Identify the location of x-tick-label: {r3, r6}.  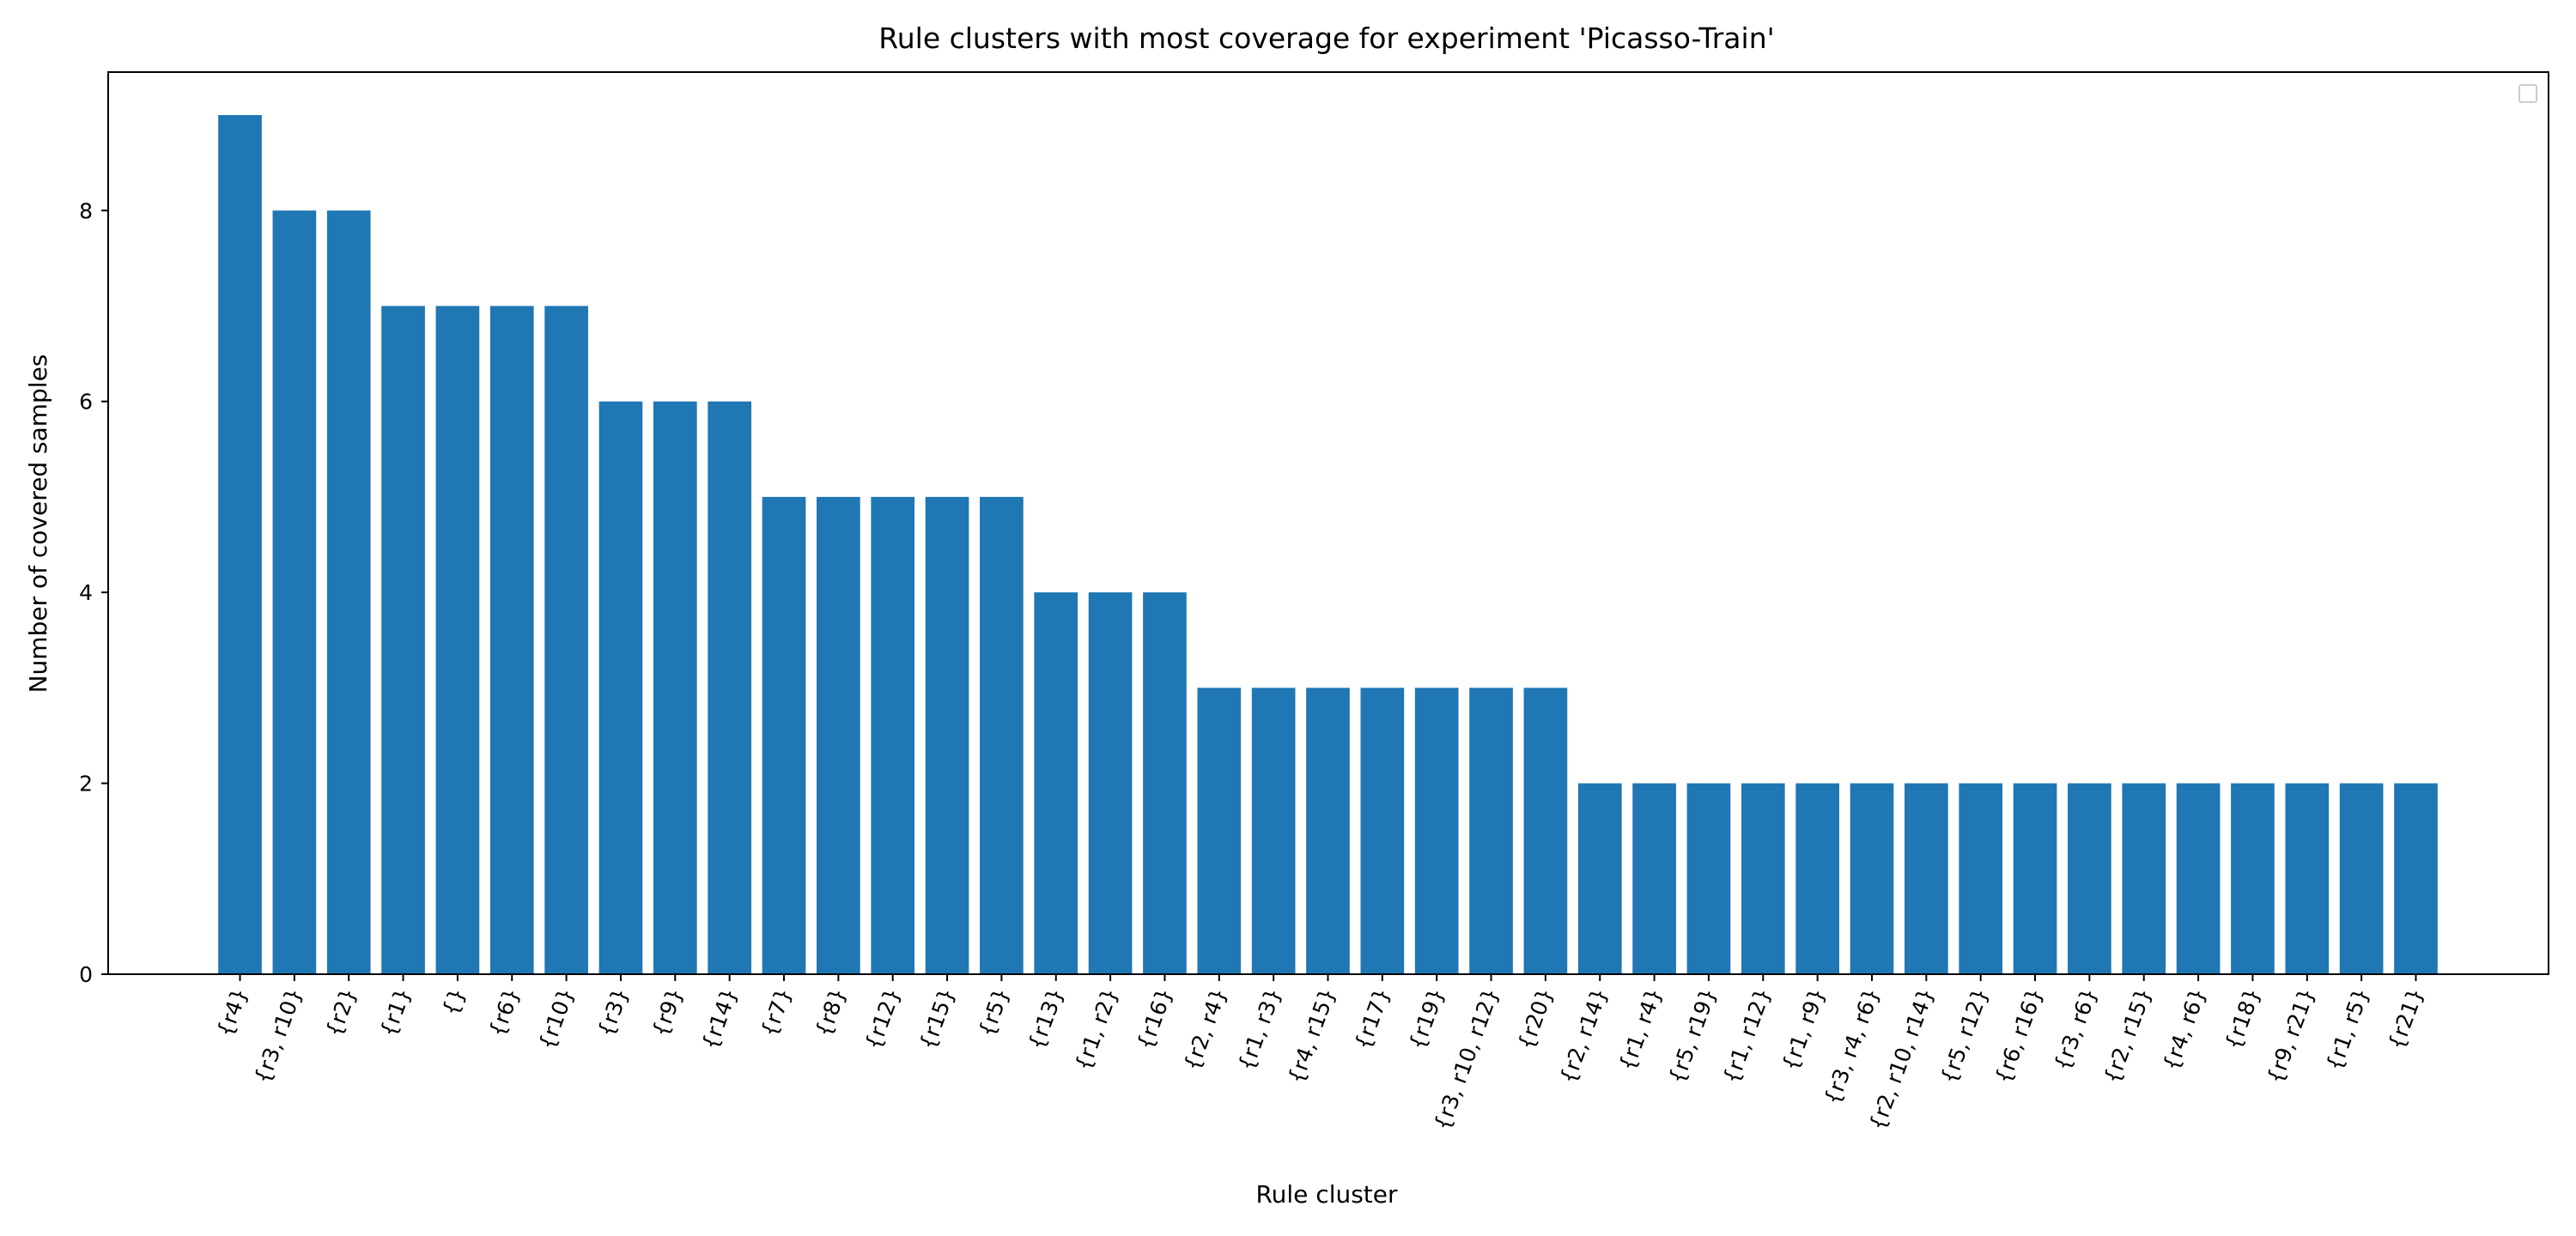
(2076, 1029).